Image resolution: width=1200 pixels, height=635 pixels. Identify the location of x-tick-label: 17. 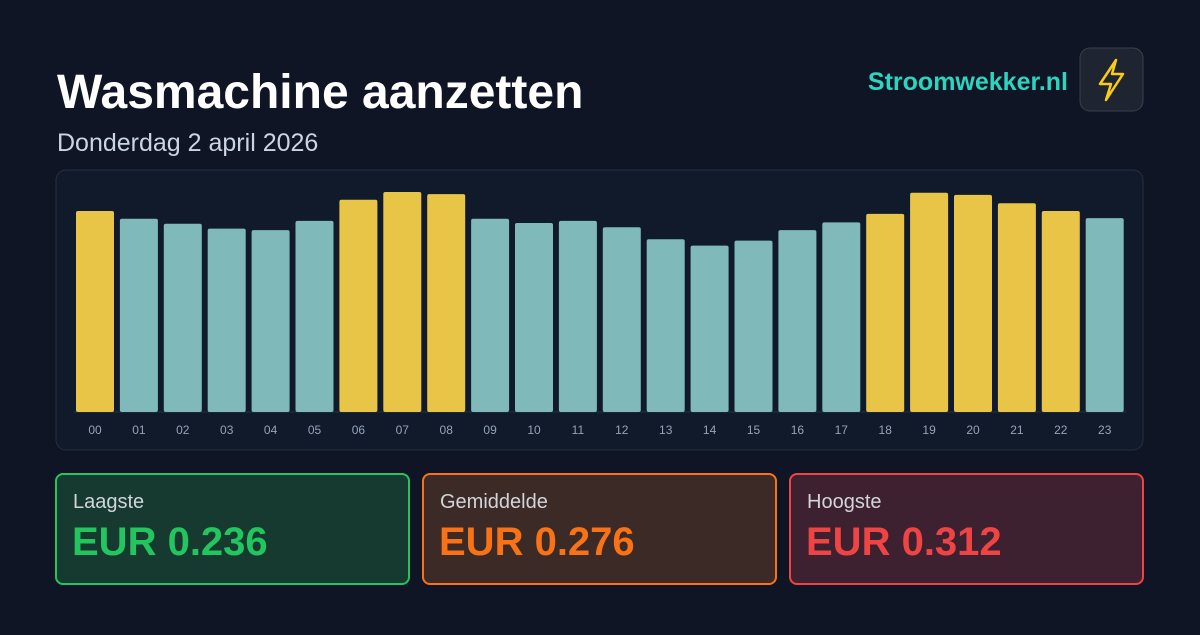
(842, 430).